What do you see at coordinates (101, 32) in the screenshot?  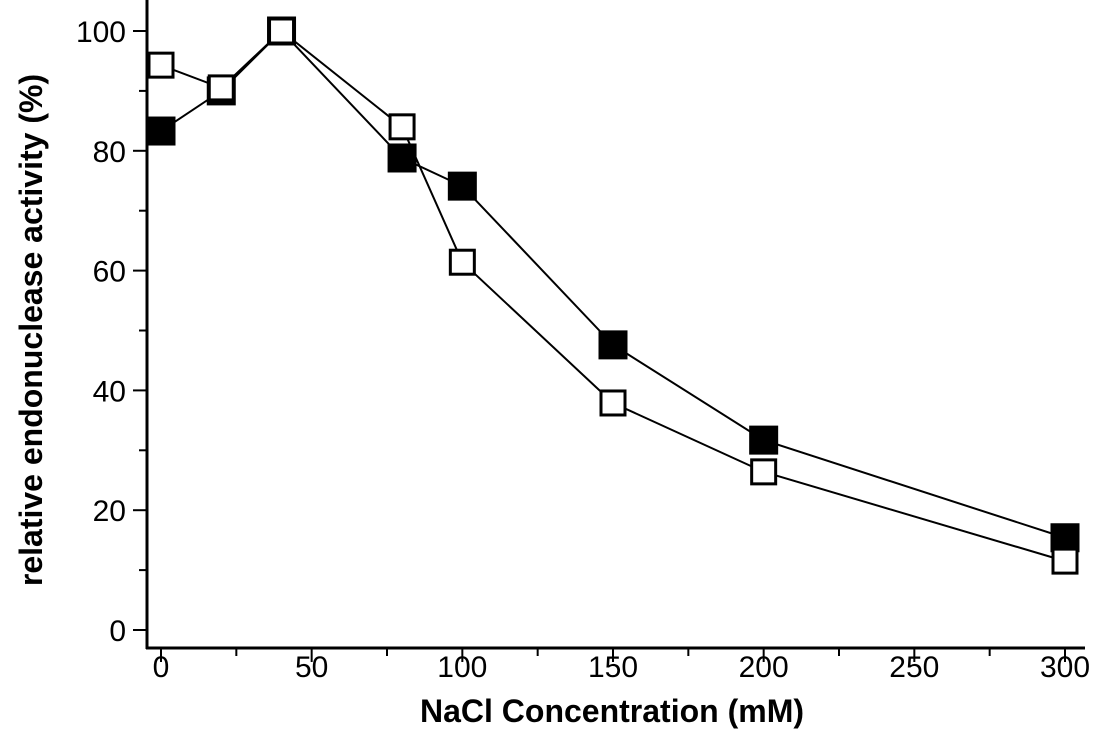 I see `y-tick-label: 100` at bounding box center [101, 32].